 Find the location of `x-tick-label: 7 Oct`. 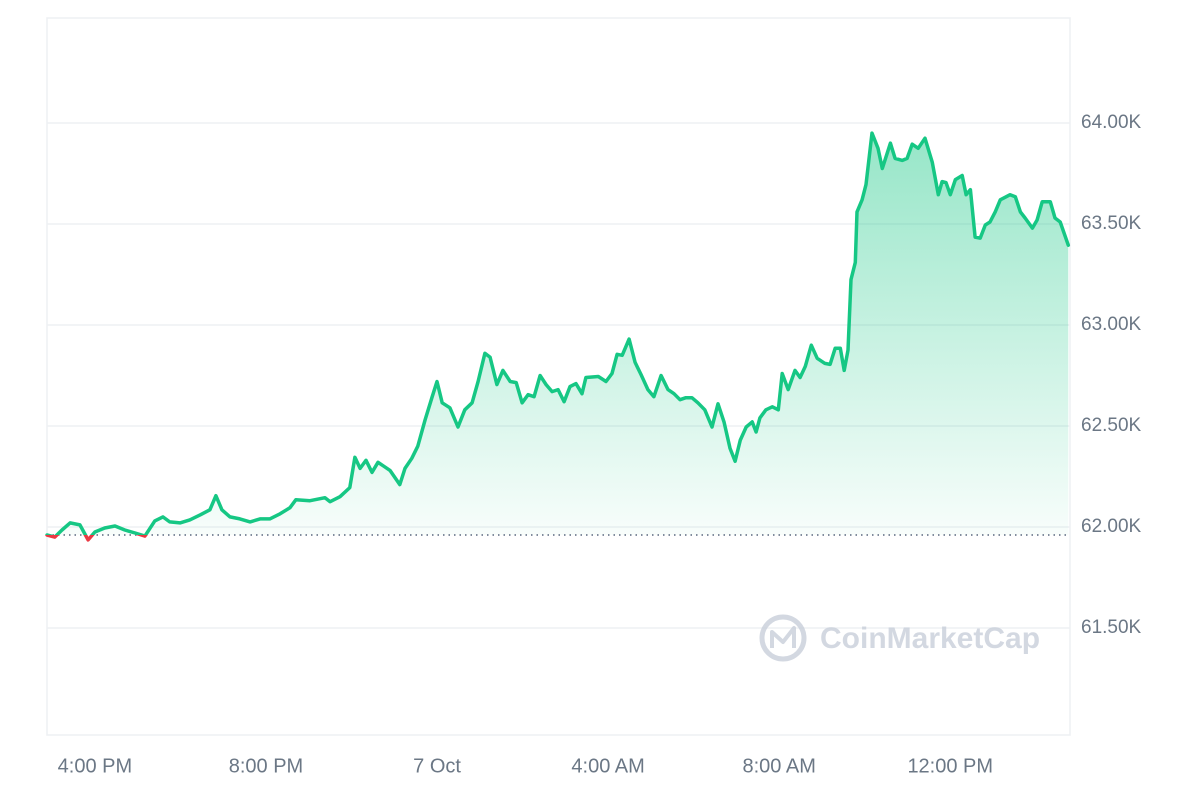

x-tick-label: 7 Oct is located at coordinates (437, 766).